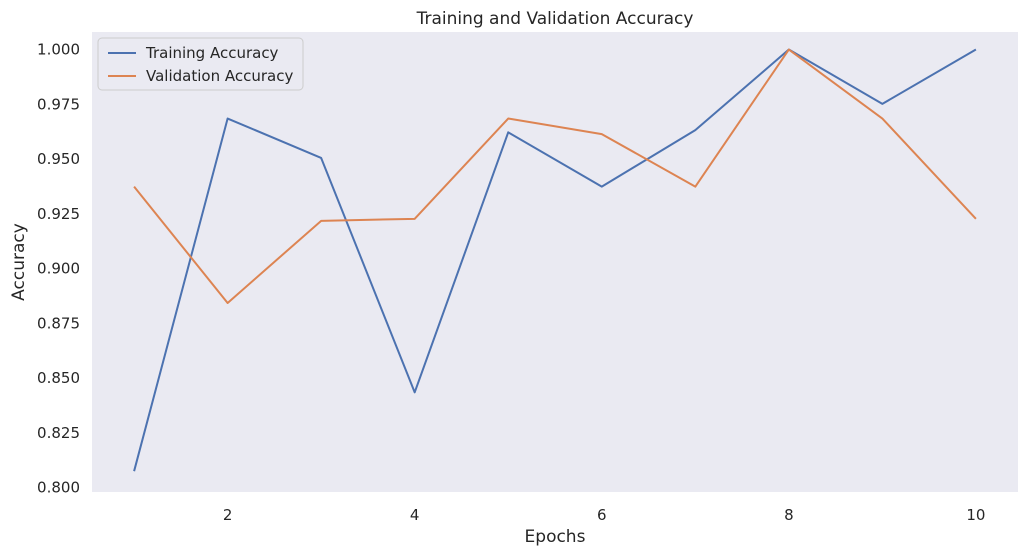  I want to click on x-axis-ticks: 2 4 6 8 10, so click(604, 515).